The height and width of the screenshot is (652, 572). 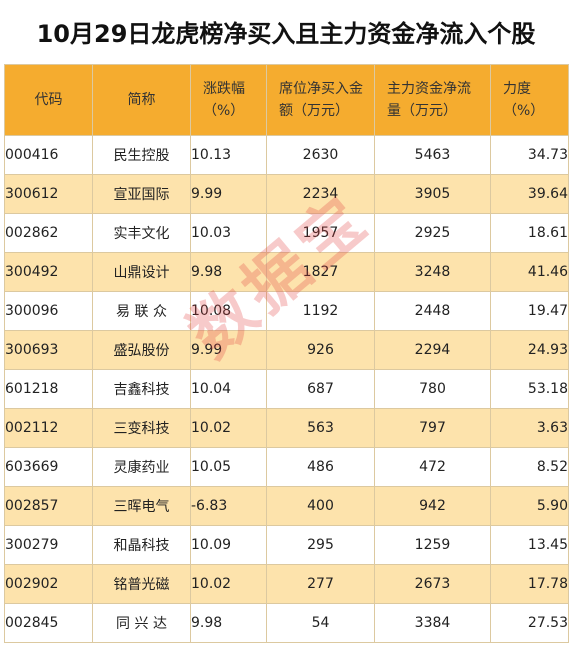 I want to click on table-row: 300492 山鼎设计 9.98 1827 3248 41.46, so click(x=286, y=272).